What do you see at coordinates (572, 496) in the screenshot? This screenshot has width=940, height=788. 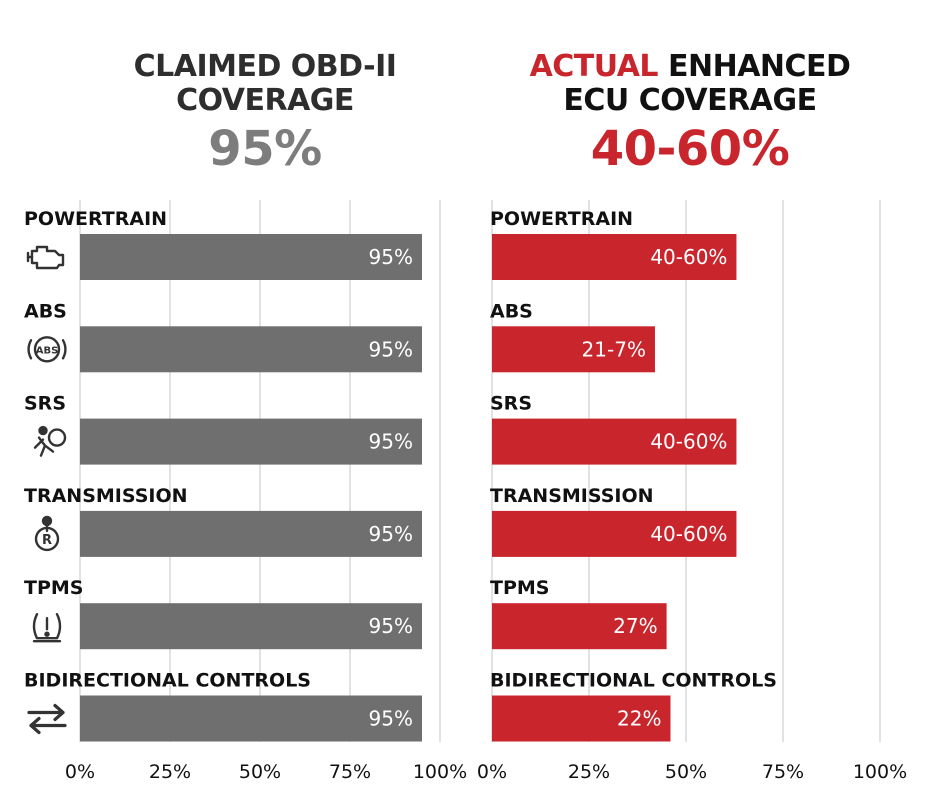 I see `right-category-label: TRANSMISSION` at bounding box center [572, 496].